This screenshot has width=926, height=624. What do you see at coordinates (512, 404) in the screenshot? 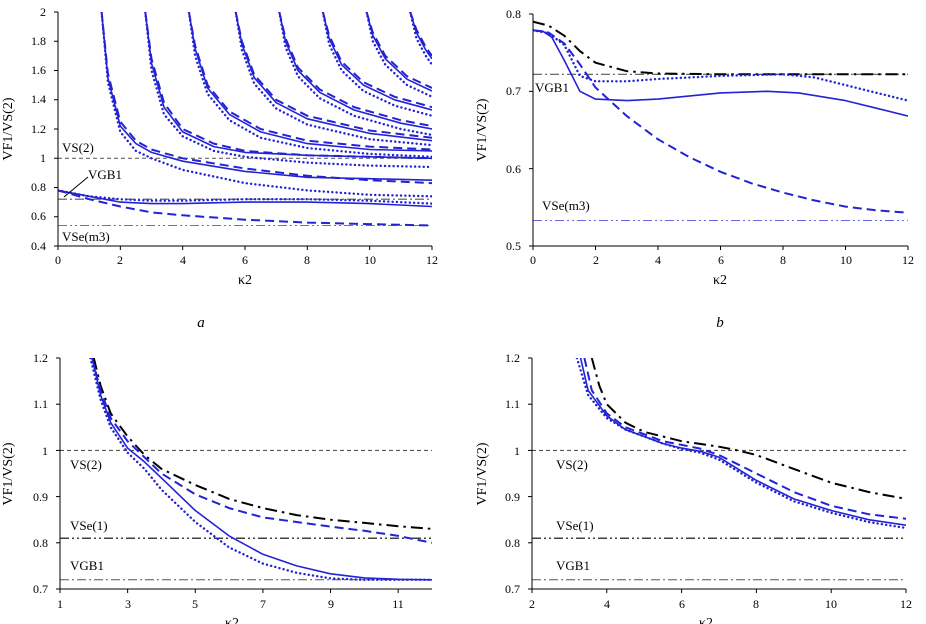
I see `panel-d-ytick-label: 1.1` at bounding box center [512, 404].